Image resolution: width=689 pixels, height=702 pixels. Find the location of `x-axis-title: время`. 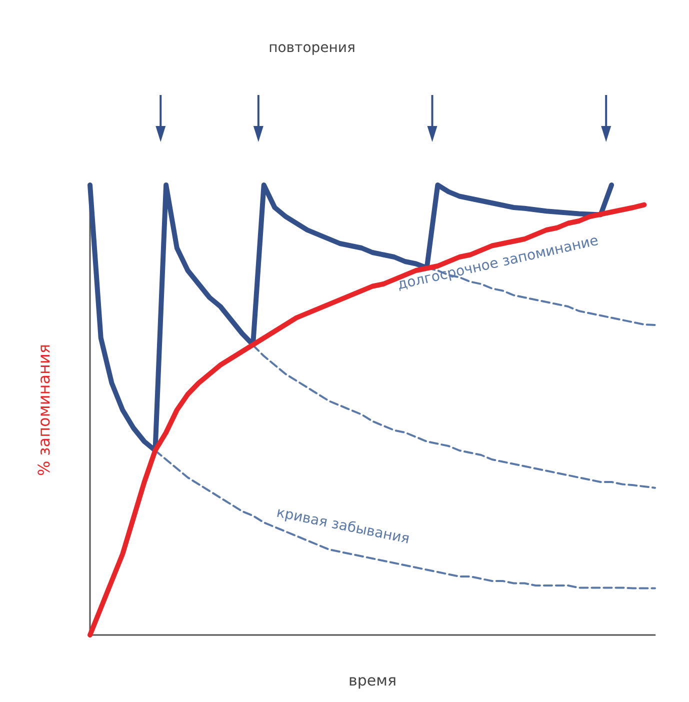

x-axis-title: время is located at coordinates (372, 681).